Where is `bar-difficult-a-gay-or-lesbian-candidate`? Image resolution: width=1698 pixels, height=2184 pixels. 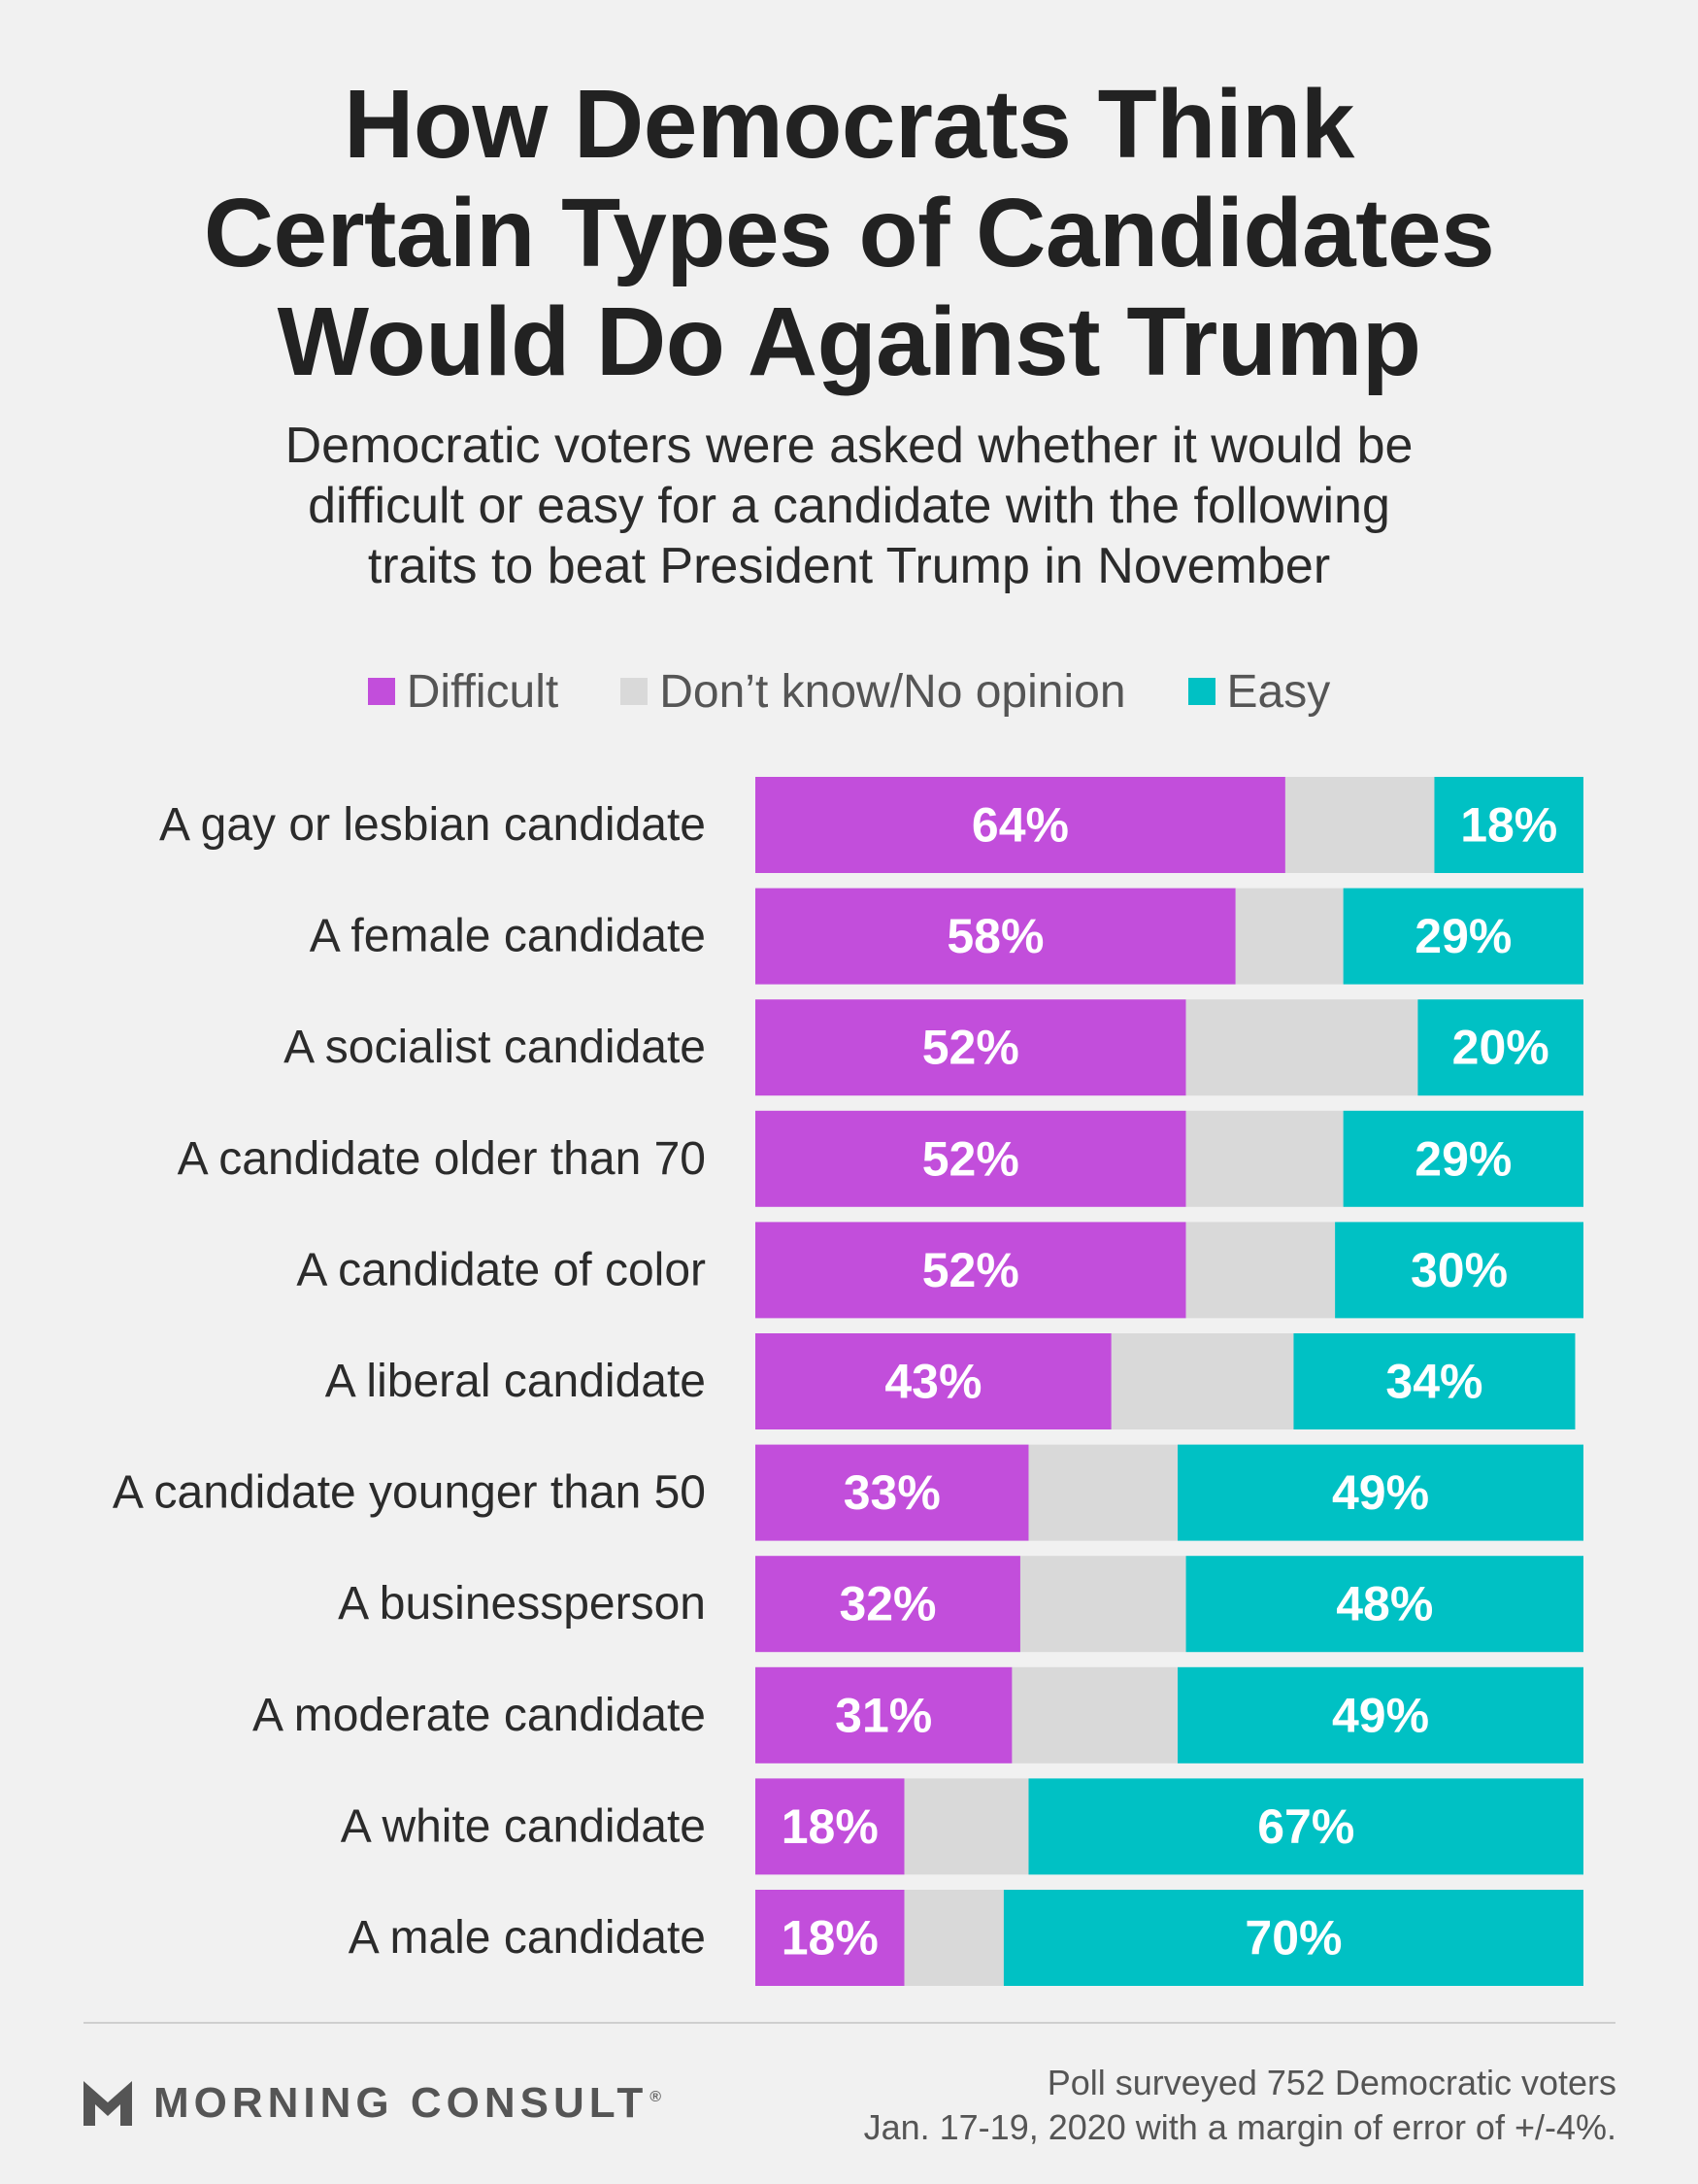 bar-difficult-a-gay-or-lesbian-candidate is located at coordinates (1020, 825).